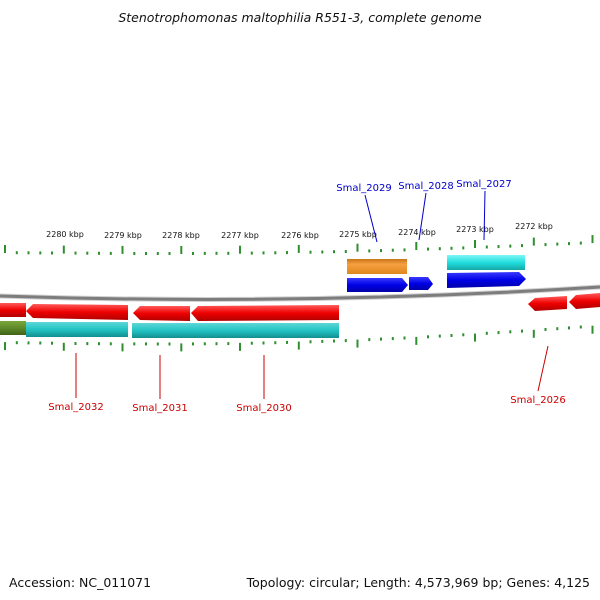 This screenshot has height=600, width=600. I want to click on gene-arrow-partial-left, so click(13, 310).